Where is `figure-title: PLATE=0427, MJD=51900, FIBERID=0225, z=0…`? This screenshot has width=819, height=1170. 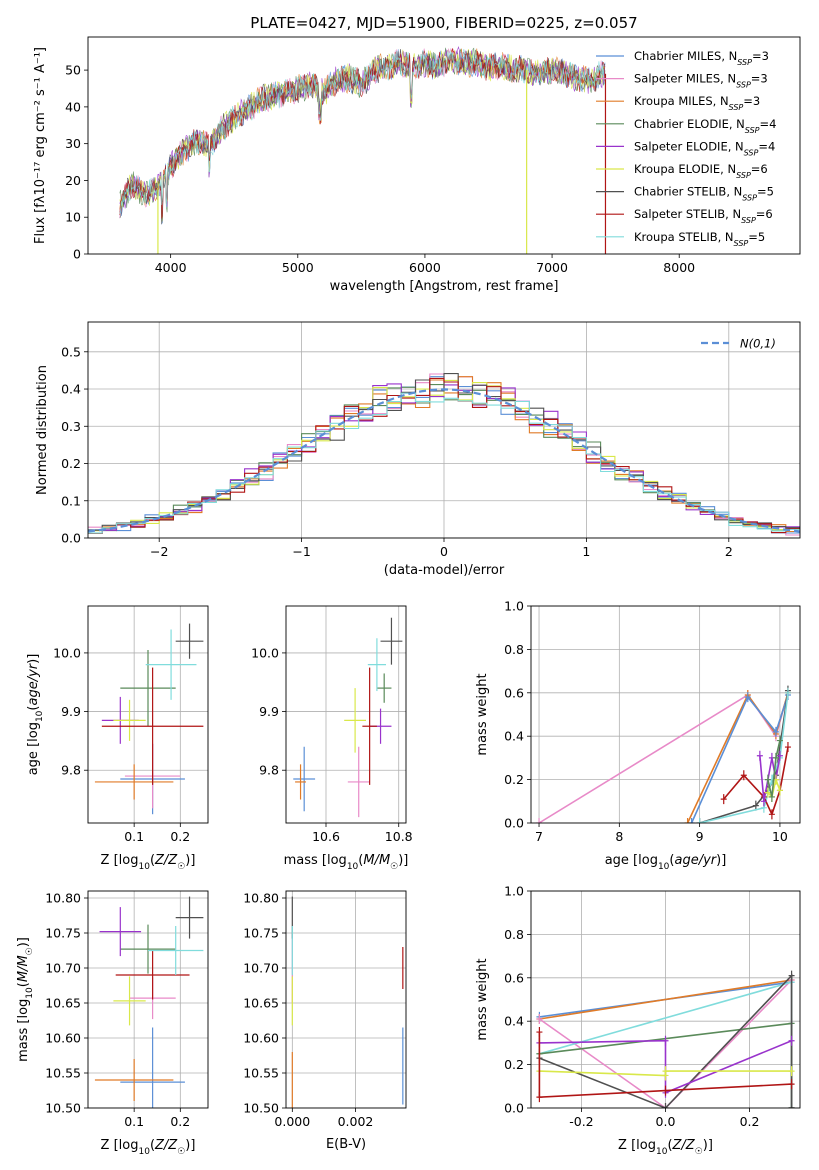
figure-title: PLATE=0427, MJD=51900, FIBERID=0225, z=0… is located at coordinates (443, 23).